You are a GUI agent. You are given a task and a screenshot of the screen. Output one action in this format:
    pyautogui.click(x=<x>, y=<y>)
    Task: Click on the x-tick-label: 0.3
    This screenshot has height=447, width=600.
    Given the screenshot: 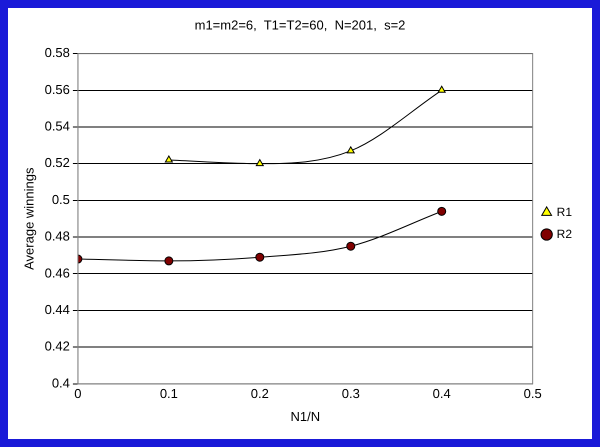 What is the action you would take?
    pyautogui.click(x=351, y=394)
    